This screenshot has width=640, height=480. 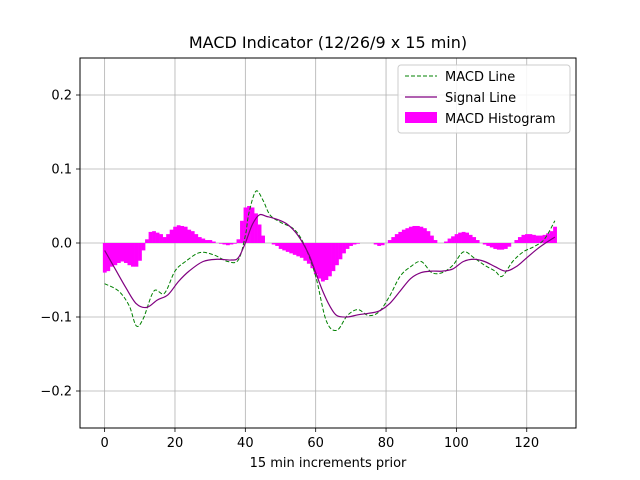 I want to click on legend-box, so click(x=484, y=99).